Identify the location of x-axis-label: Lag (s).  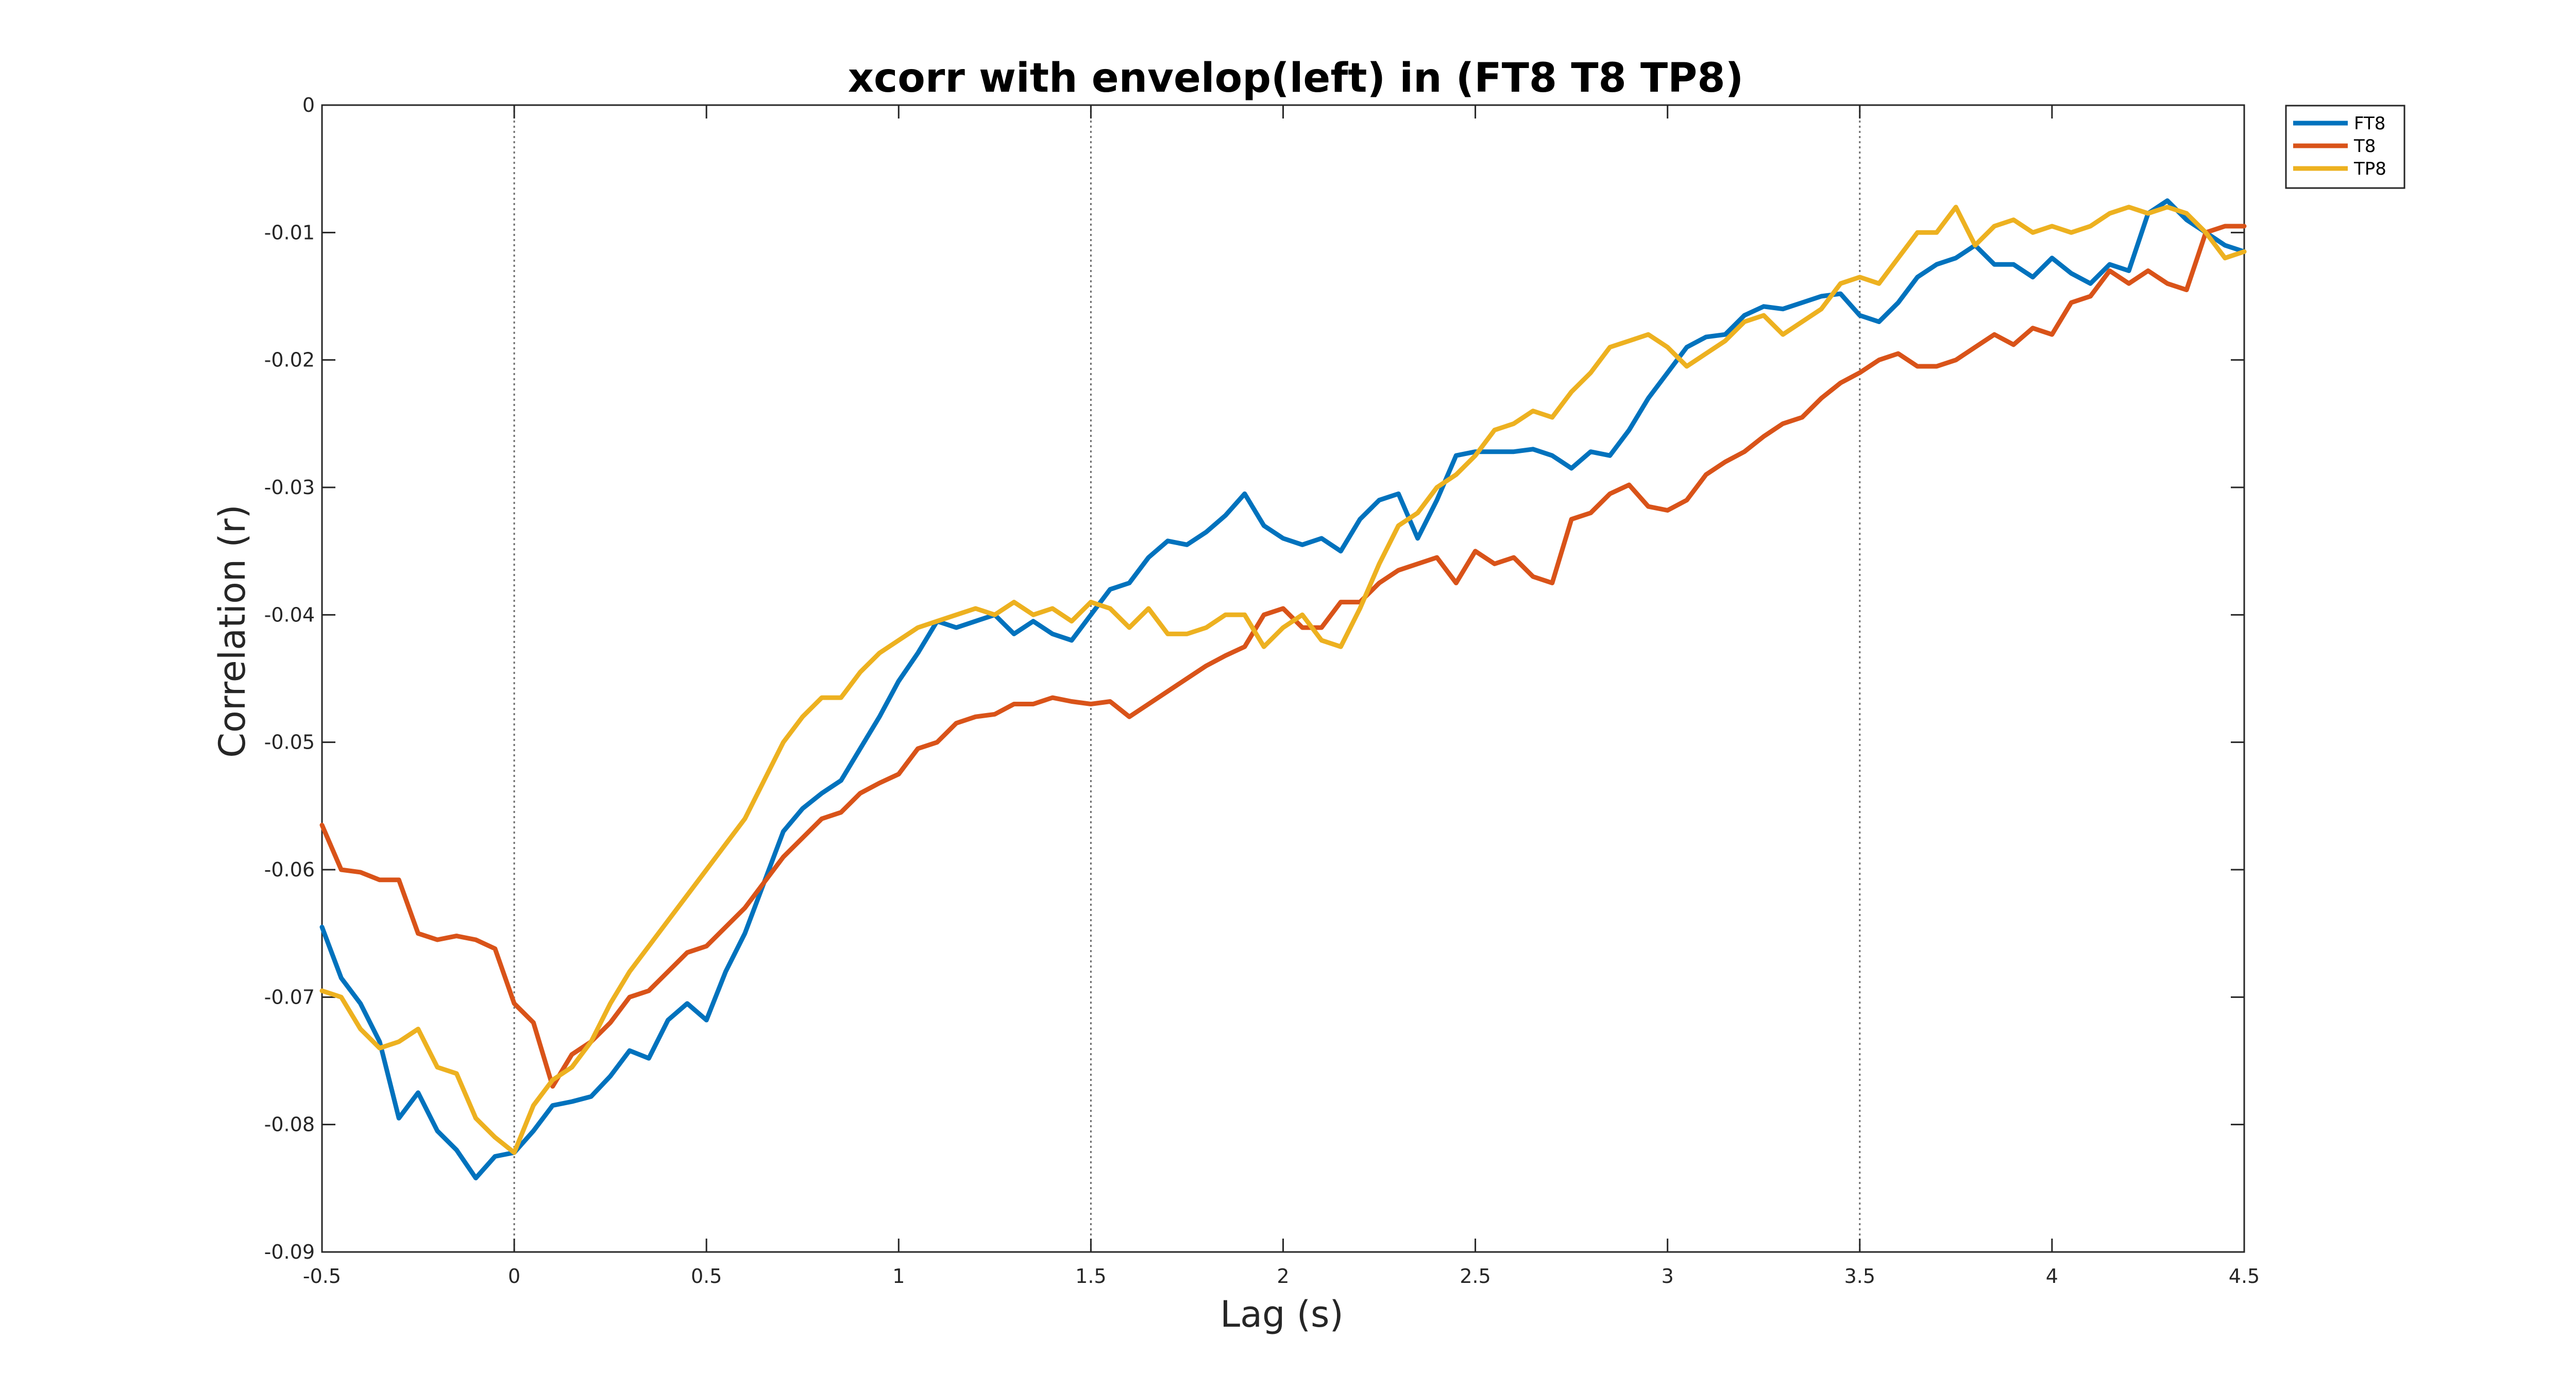
(1282, 1314).